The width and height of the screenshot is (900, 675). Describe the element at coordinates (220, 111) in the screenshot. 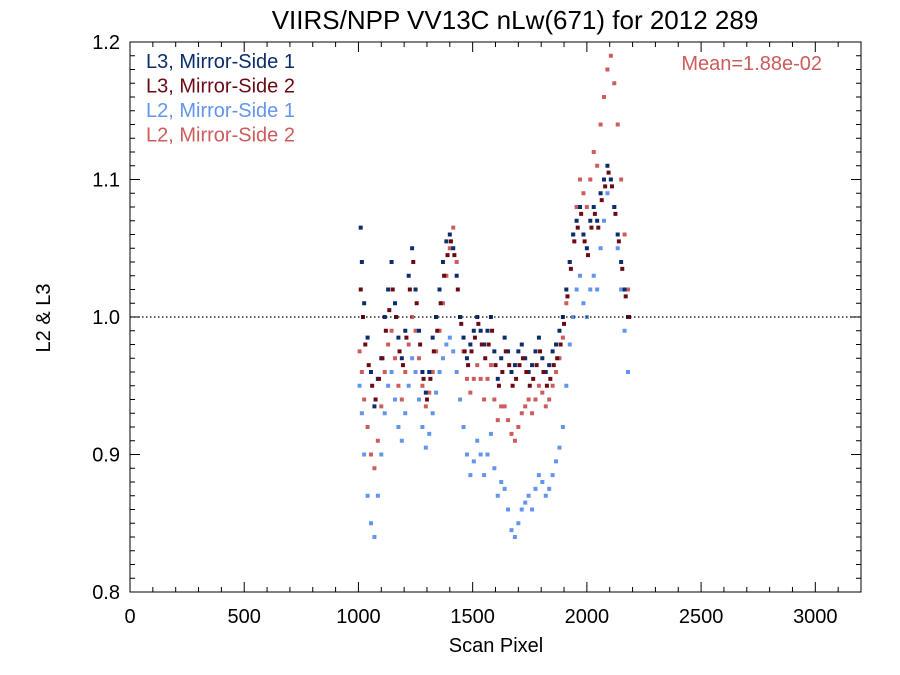

I see `legend-entry: L2, Mirror-Side 1` at that location.